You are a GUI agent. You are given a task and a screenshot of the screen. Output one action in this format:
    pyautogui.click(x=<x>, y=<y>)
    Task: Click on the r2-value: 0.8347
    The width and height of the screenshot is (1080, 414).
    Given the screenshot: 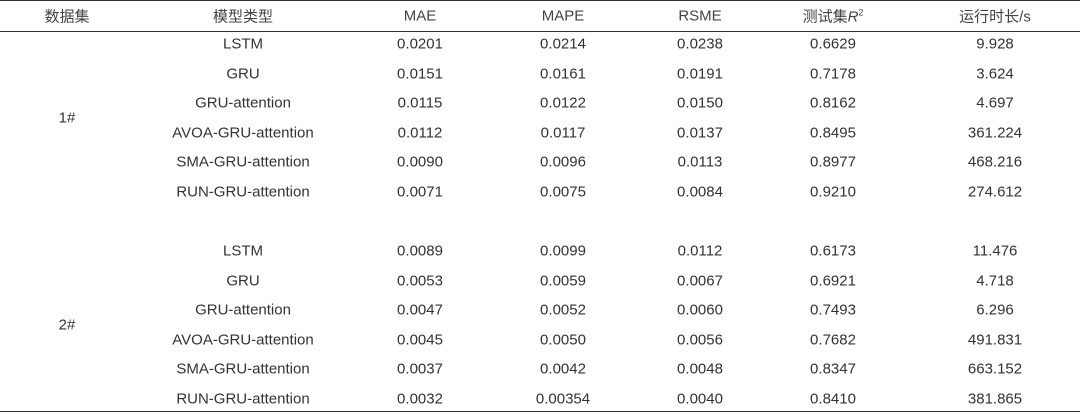 What is the action you would take?
    pyautogui.click(x=833, y=369)
    